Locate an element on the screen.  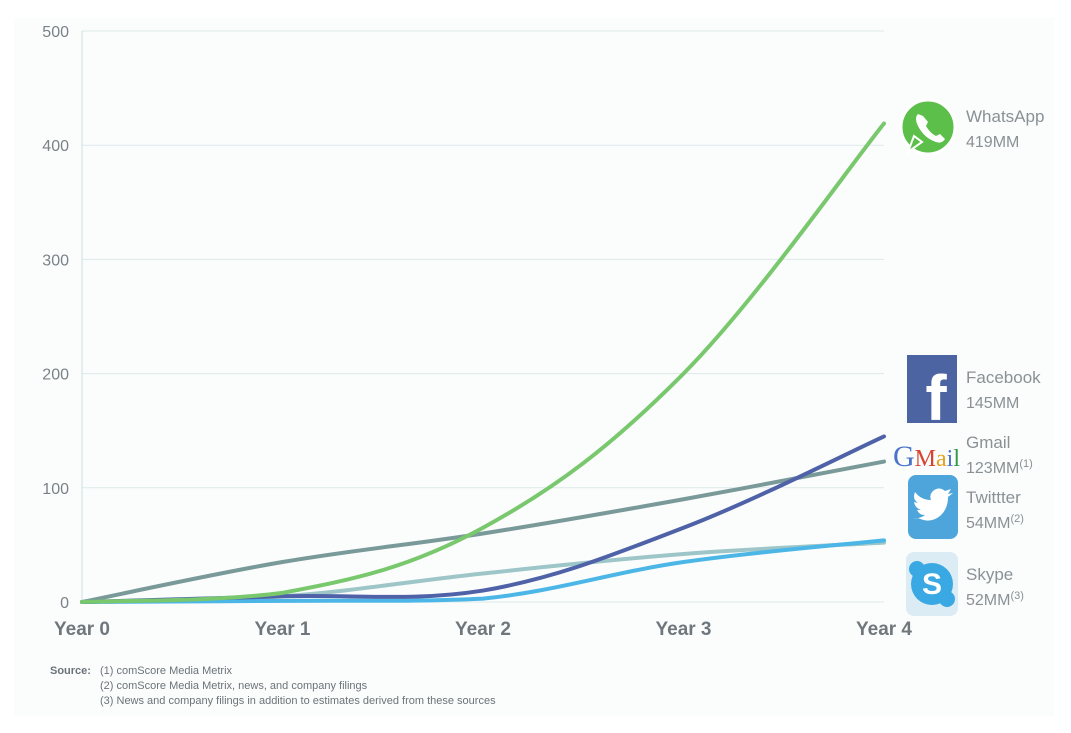
skype-logo-icon: S is located at coordinates (932, 584).